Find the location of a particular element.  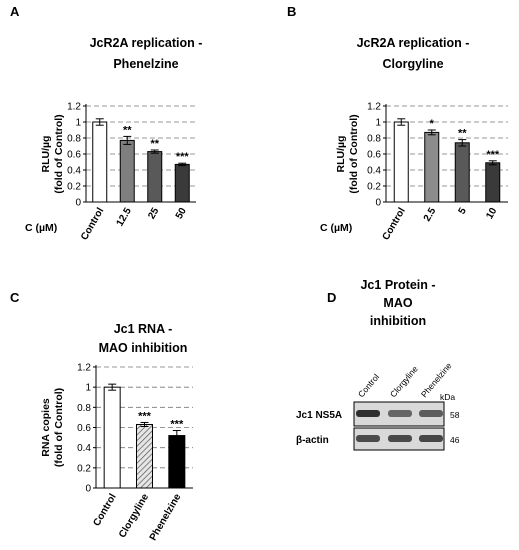

chart-title-line: Clorgyline is located at coordinates (412, 64).